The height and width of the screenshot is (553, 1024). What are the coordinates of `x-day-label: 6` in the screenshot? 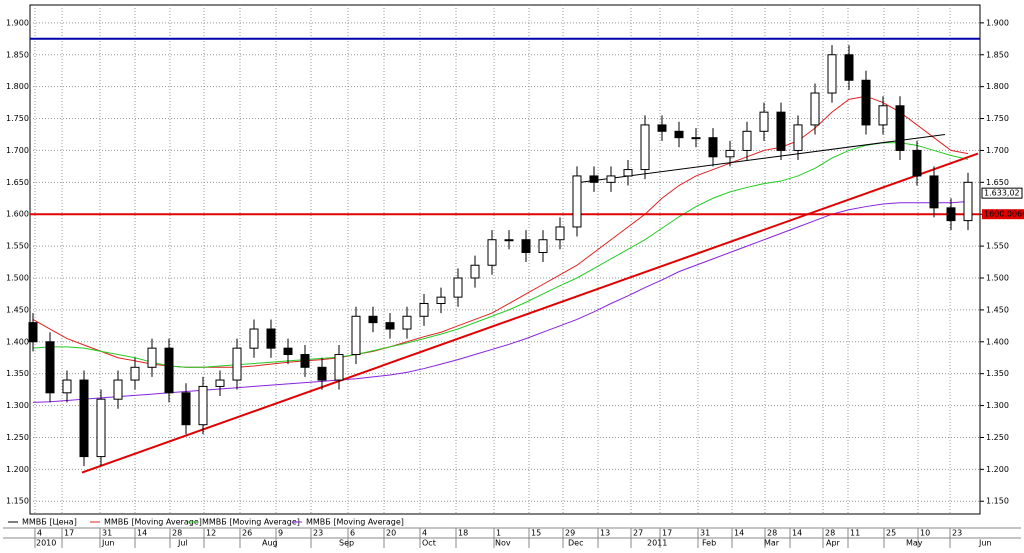 It's located at (352, 533).